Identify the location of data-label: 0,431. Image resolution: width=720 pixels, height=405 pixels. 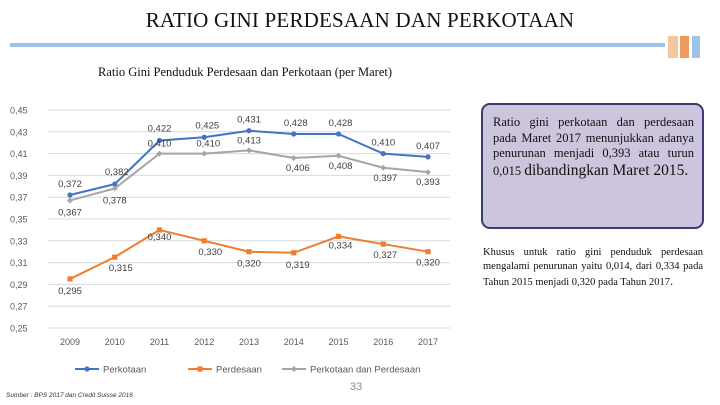
(249, 120).